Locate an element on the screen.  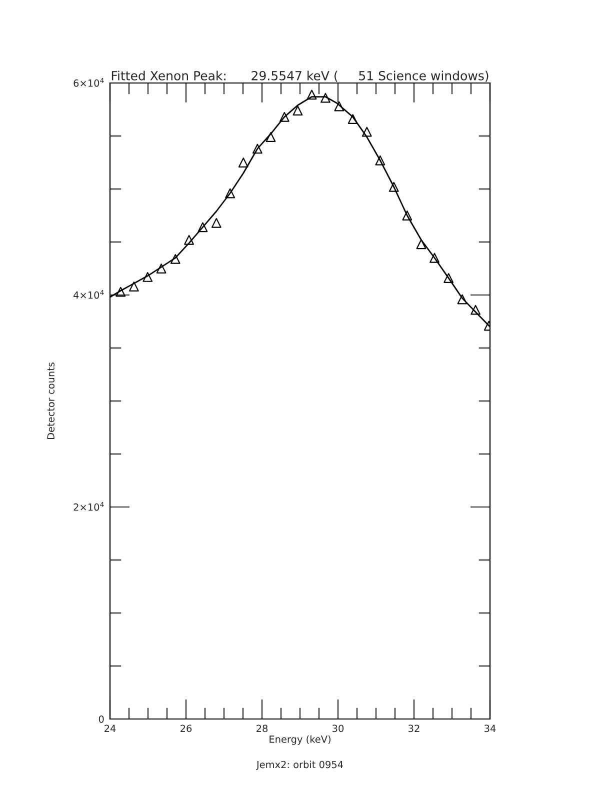
y-tick-label: 2×10$^{4}$ is located at coordinates (89, 506).